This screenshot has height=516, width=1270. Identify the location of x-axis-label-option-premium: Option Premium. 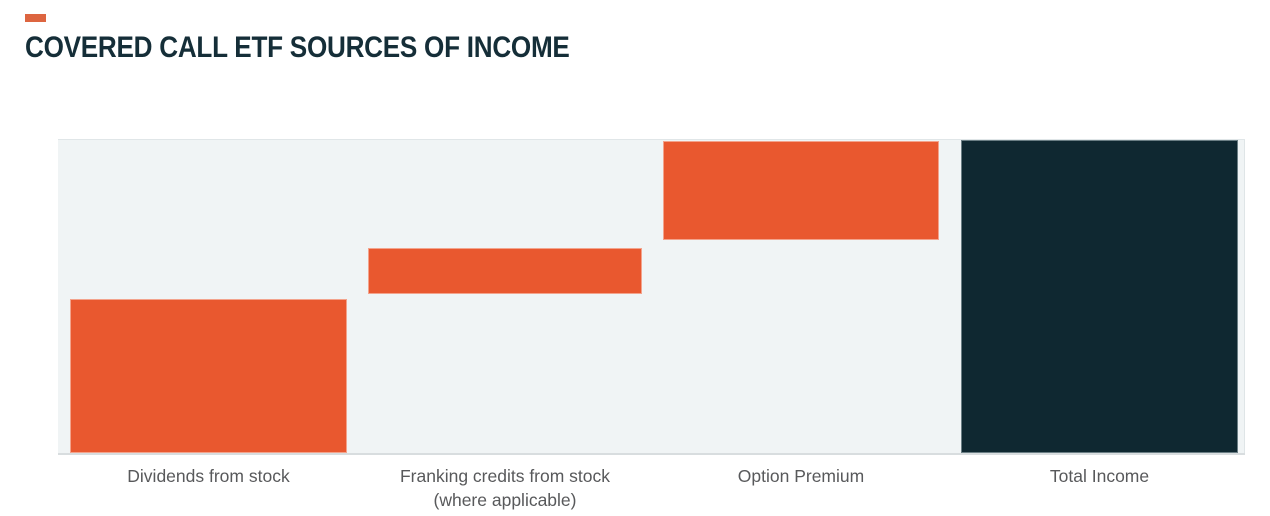
(801, 476).